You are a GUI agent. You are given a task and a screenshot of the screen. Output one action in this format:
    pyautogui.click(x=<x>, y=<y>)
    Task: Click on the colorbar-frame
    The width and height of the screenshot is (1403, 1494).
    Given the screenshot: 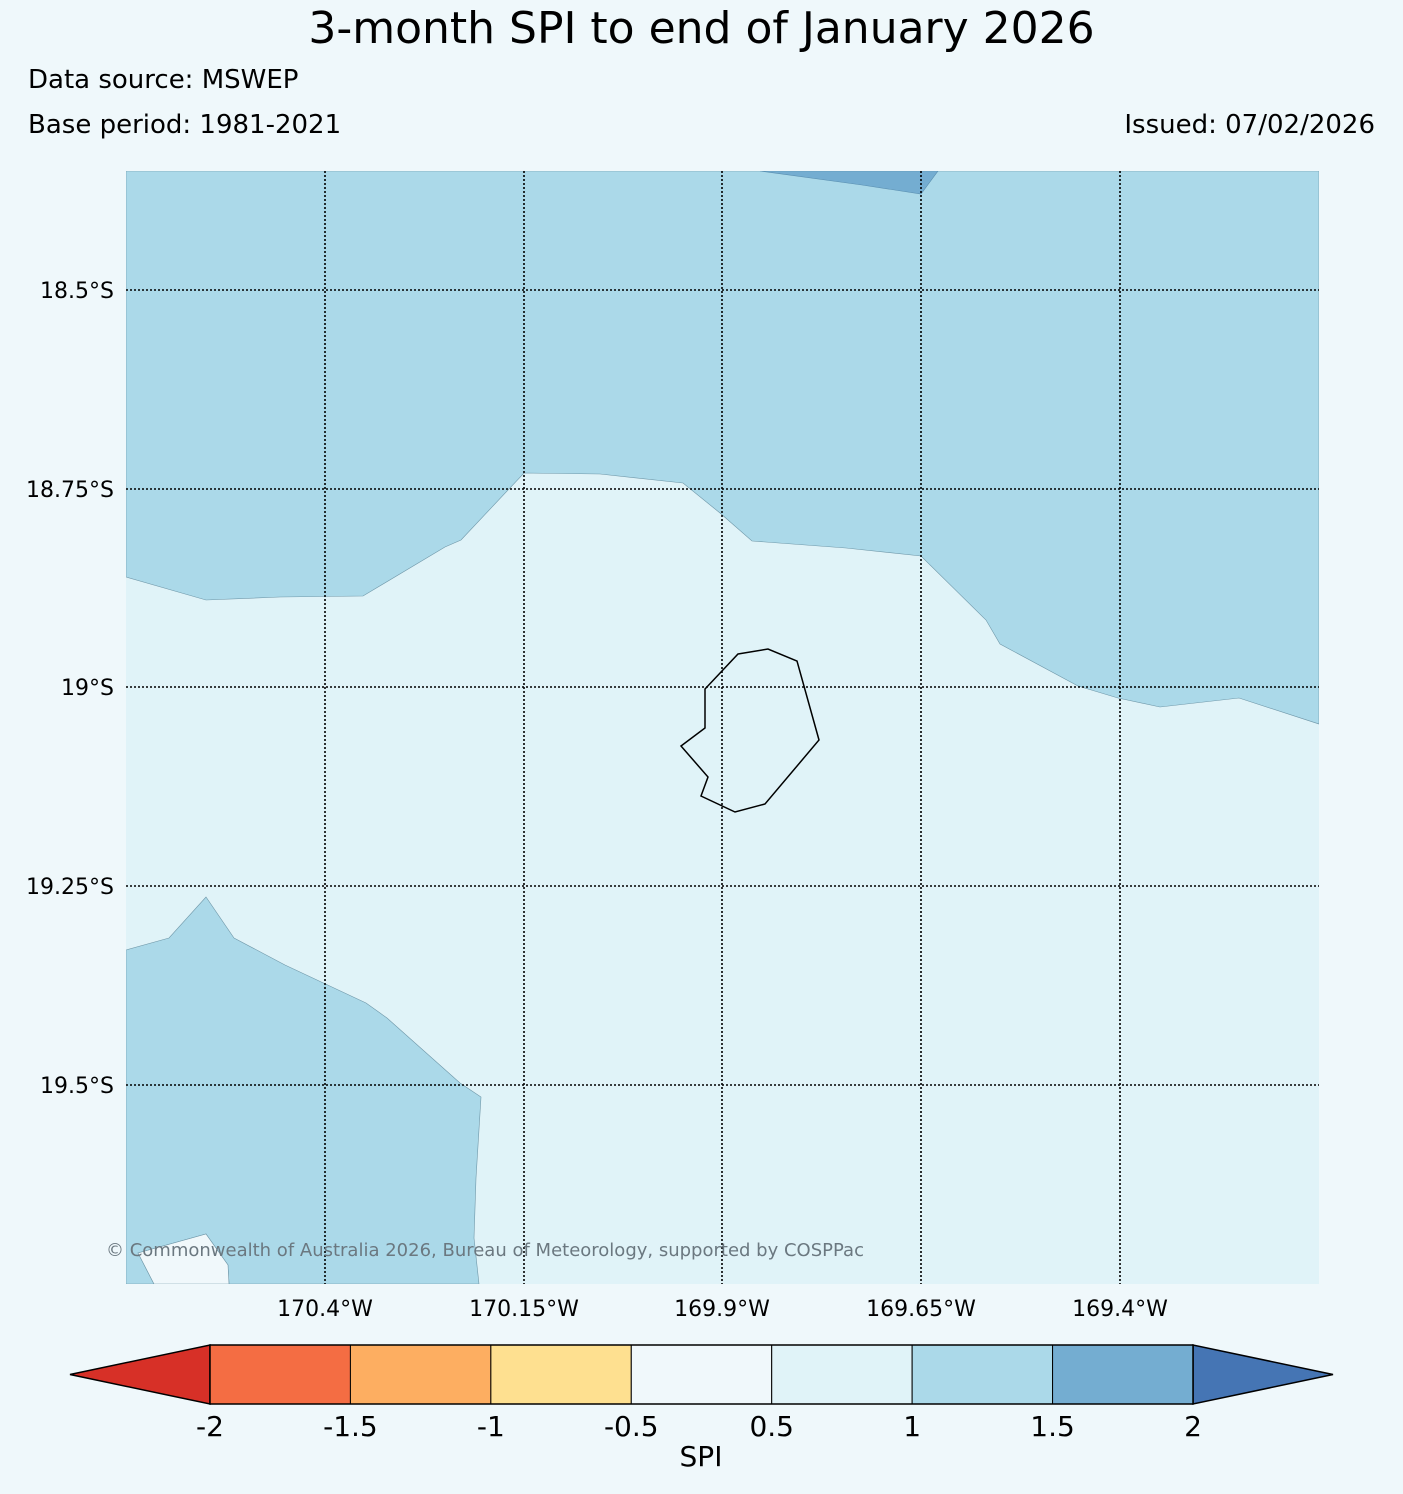 What is the action you would take?
    pyautogui.click(x=701, y=1374)
    